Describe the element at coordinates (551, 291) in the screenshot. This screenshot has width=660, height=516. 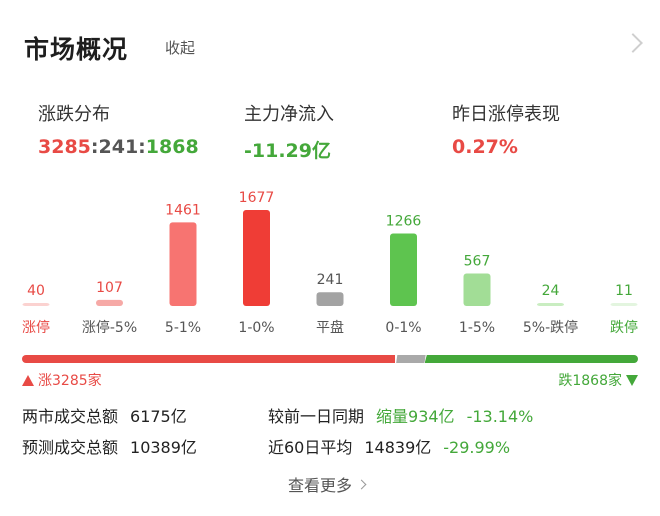
I see `bar-value-label-7: 24` at that location.